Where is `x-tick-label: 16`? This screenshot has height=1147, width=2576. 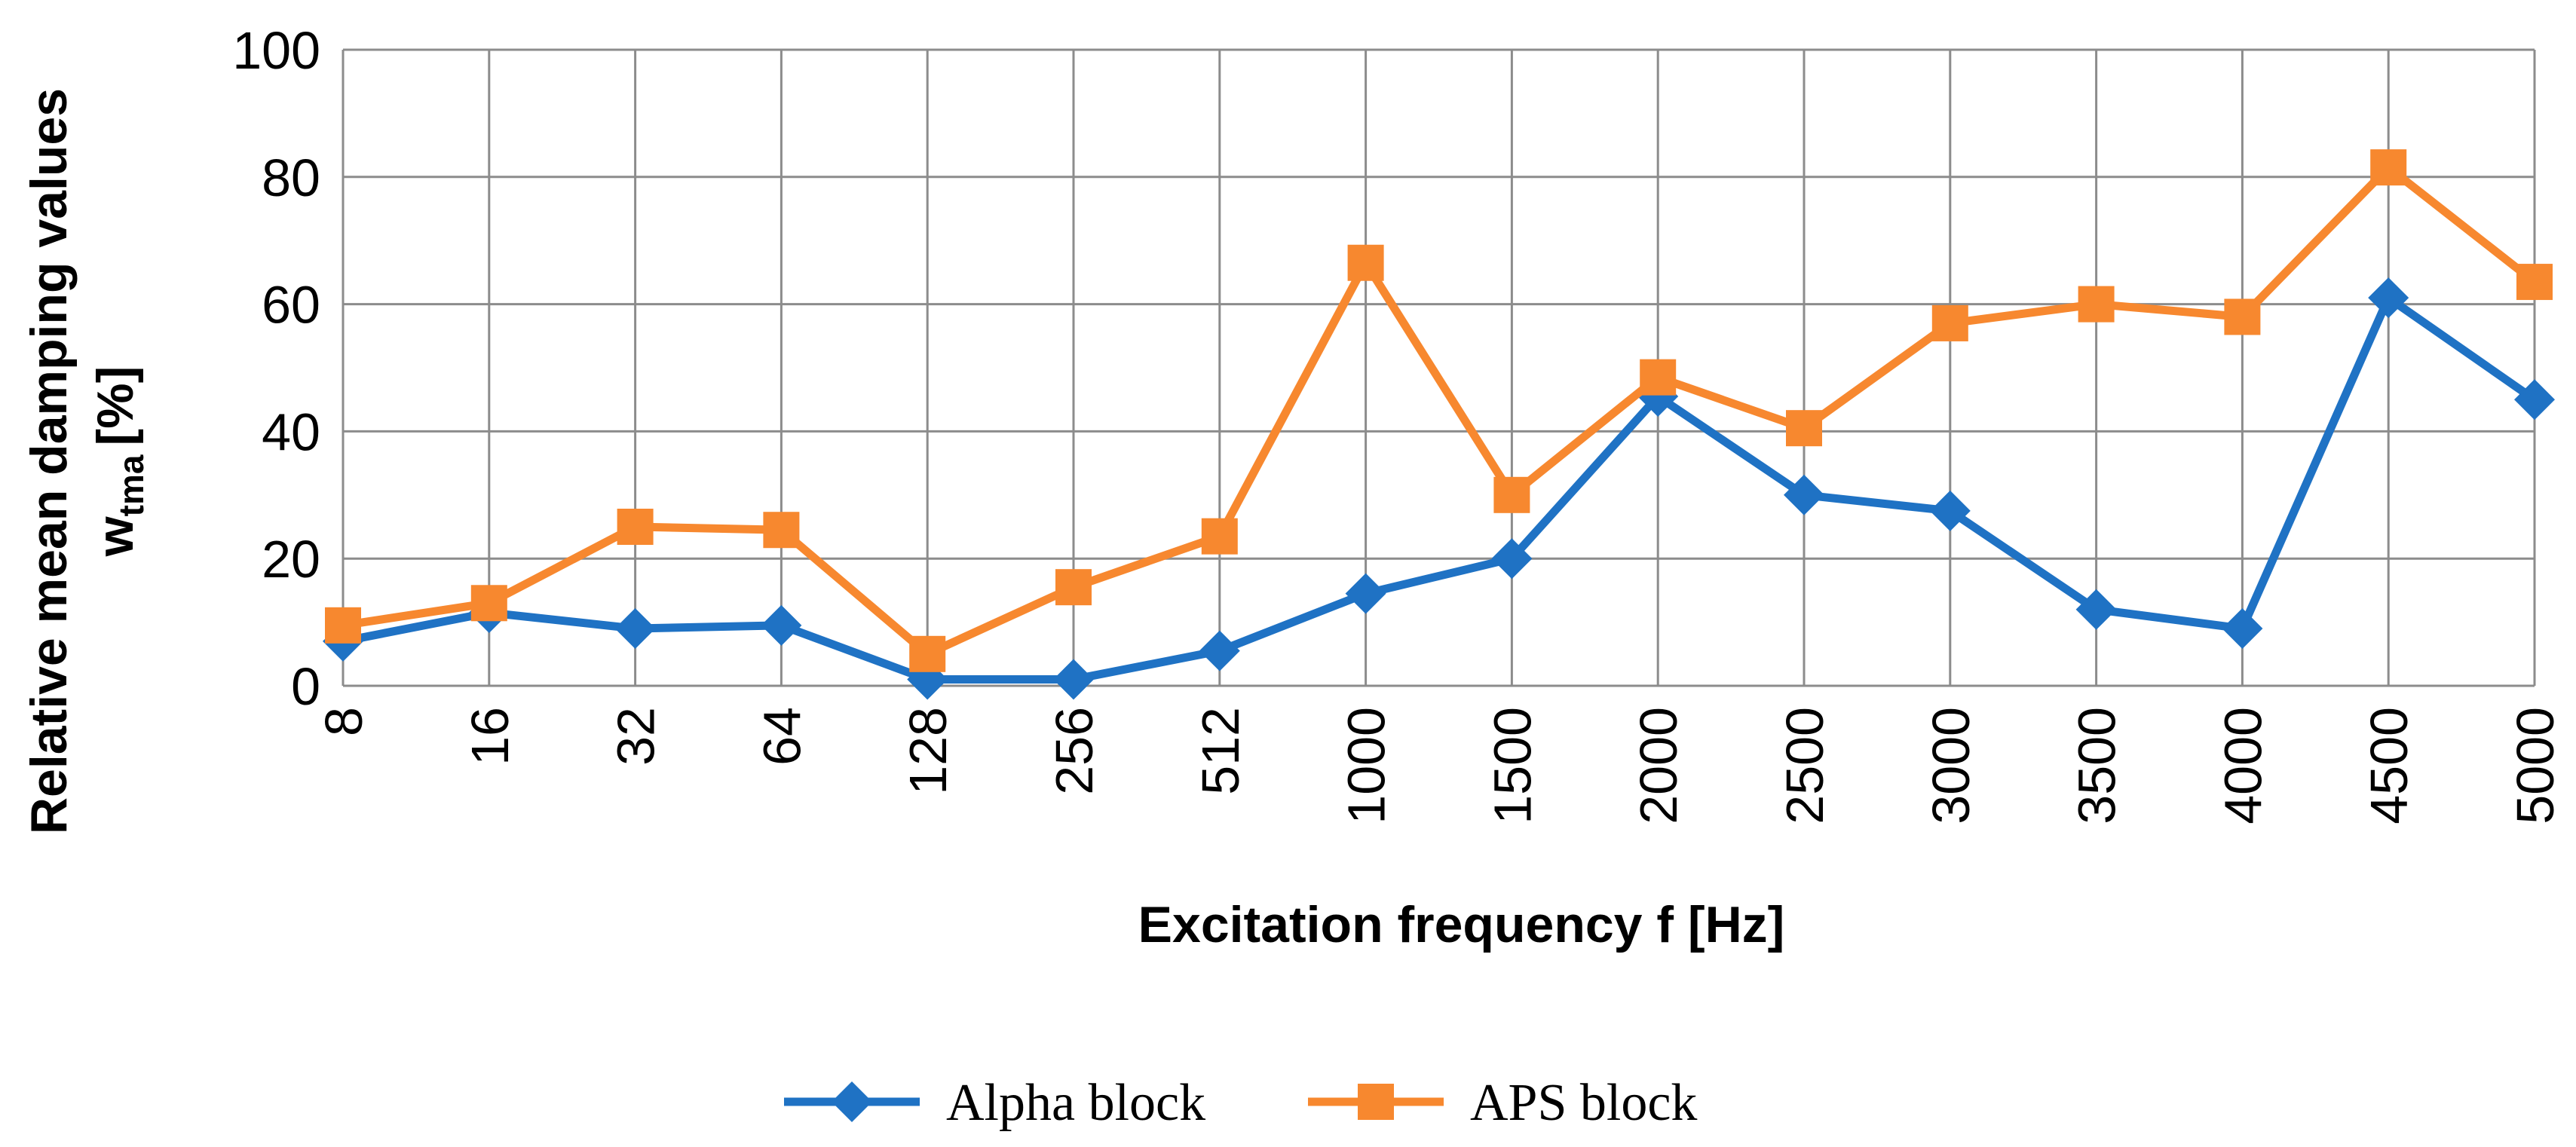 x-tick-label: 16 is located at coordinates (490, 736).